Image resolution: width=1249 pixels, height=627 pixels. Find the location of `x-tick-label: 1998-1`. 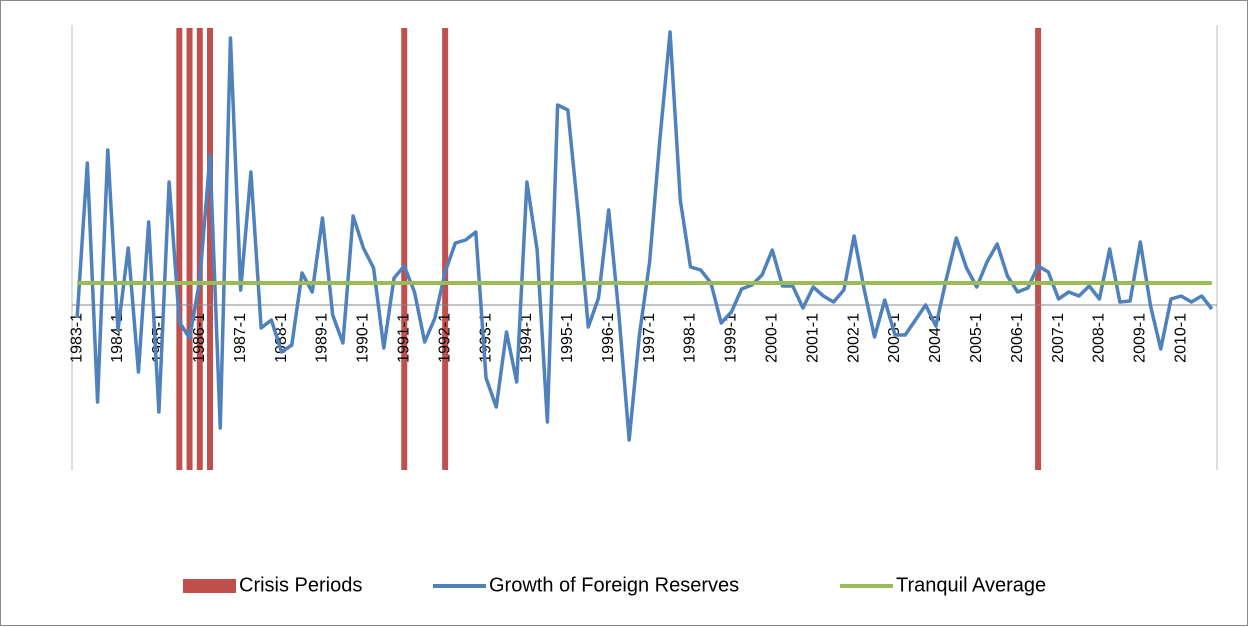

x-tick-label: 1998-1 is located at coordinates (690, 338).